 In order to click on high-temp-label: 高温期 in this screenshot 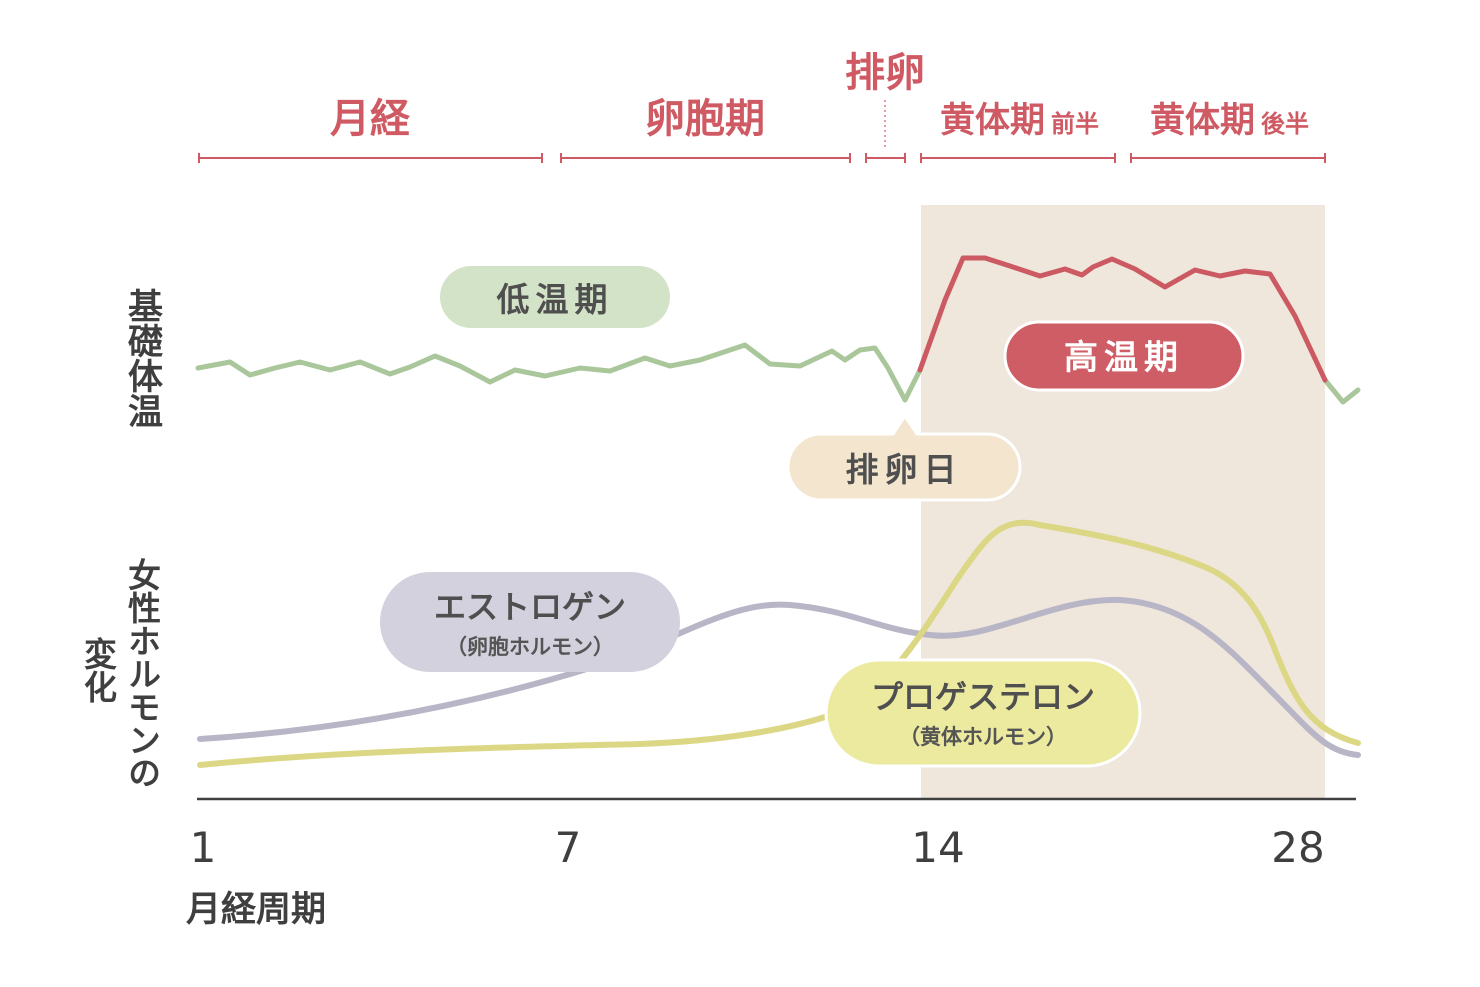, I will do `click(1124, 358)`.